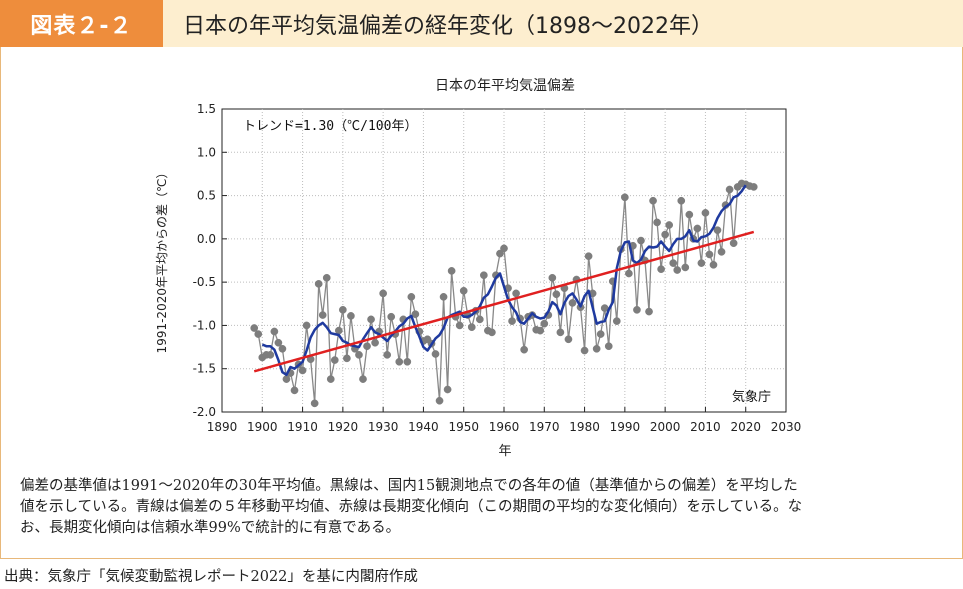  I want to click on x-tick-label: 1900, so click(262, 427).